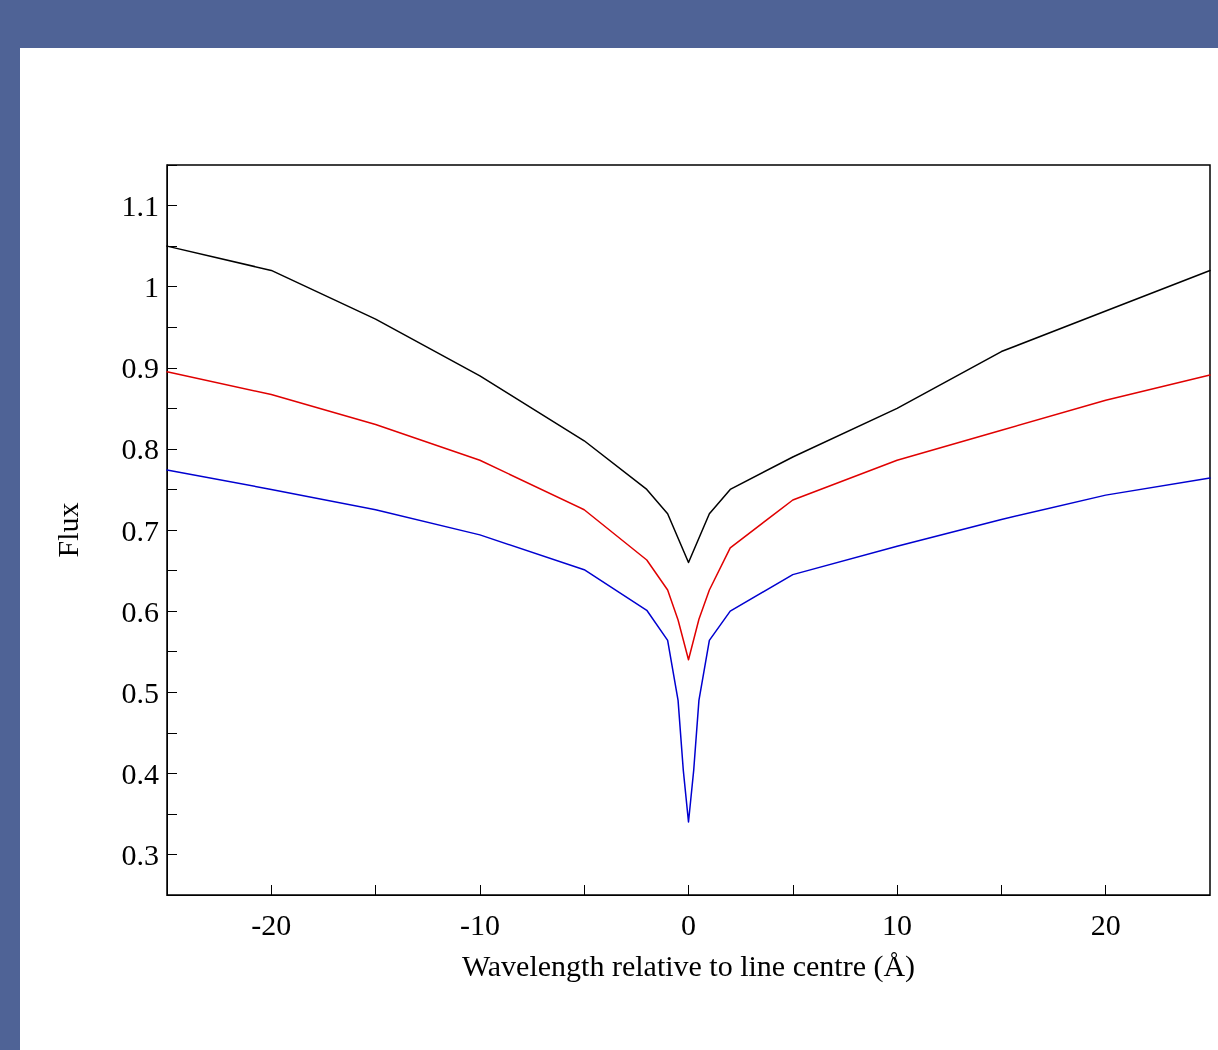  What do you see at coordinates (140, 611) in the screenshot?
I see `y-tick-label: 0.6` at bounding box center [140, 611].